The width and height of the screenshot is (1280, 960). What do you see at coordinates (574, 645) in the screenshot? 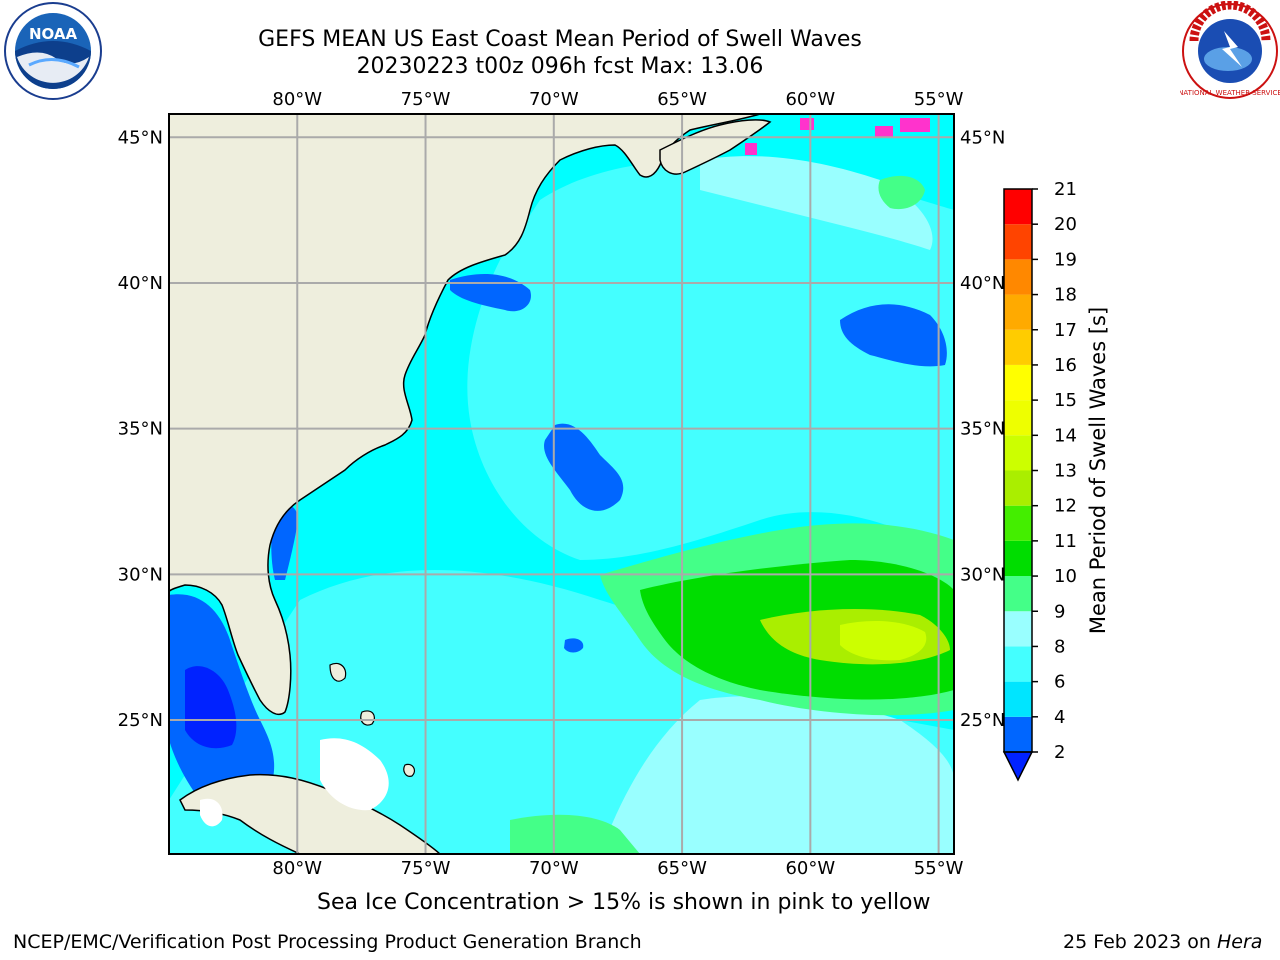
I see `contour-4s-strip` at bounding box center [574, 645].